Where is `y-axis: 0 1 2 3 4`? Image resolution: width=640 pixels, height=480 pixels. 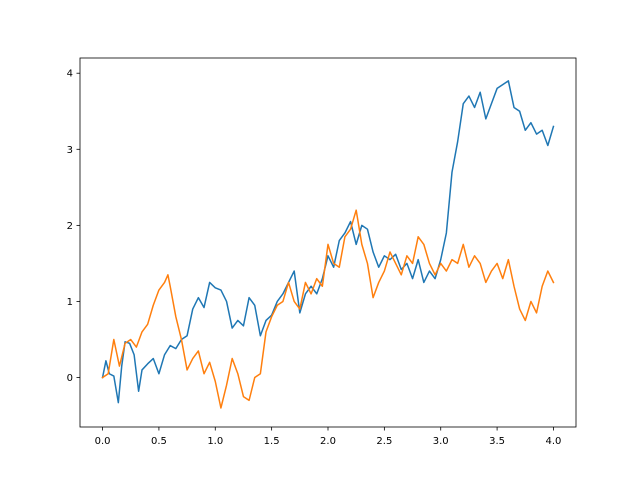
y-axis: 0 1 2 3 4 is located at coordinates (73, 226).